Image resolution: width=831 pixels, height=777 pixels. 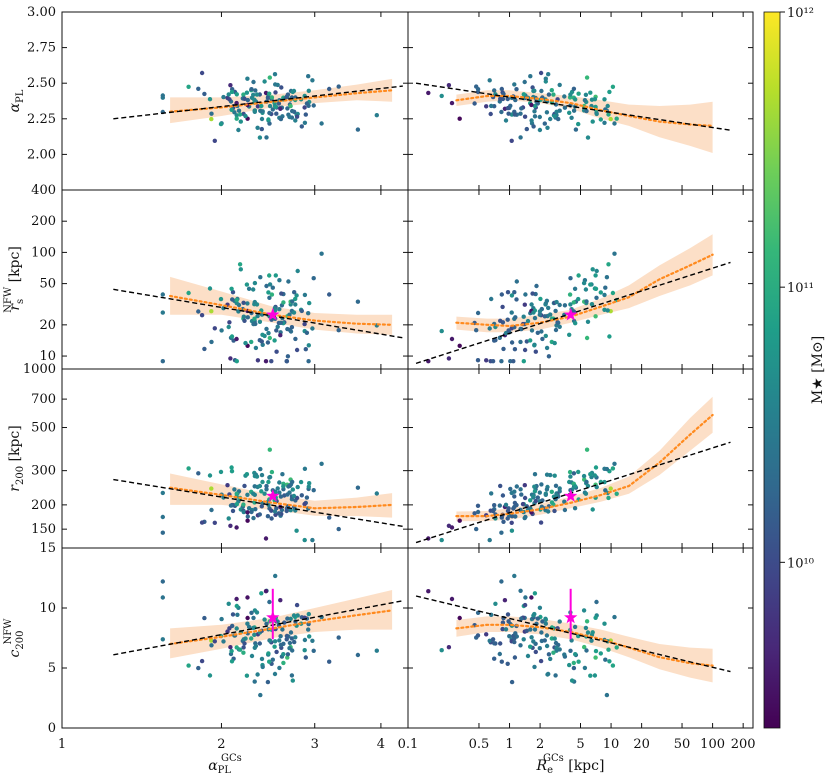 I want to click on y-tick-label: 5, so click(x=52, y=668).